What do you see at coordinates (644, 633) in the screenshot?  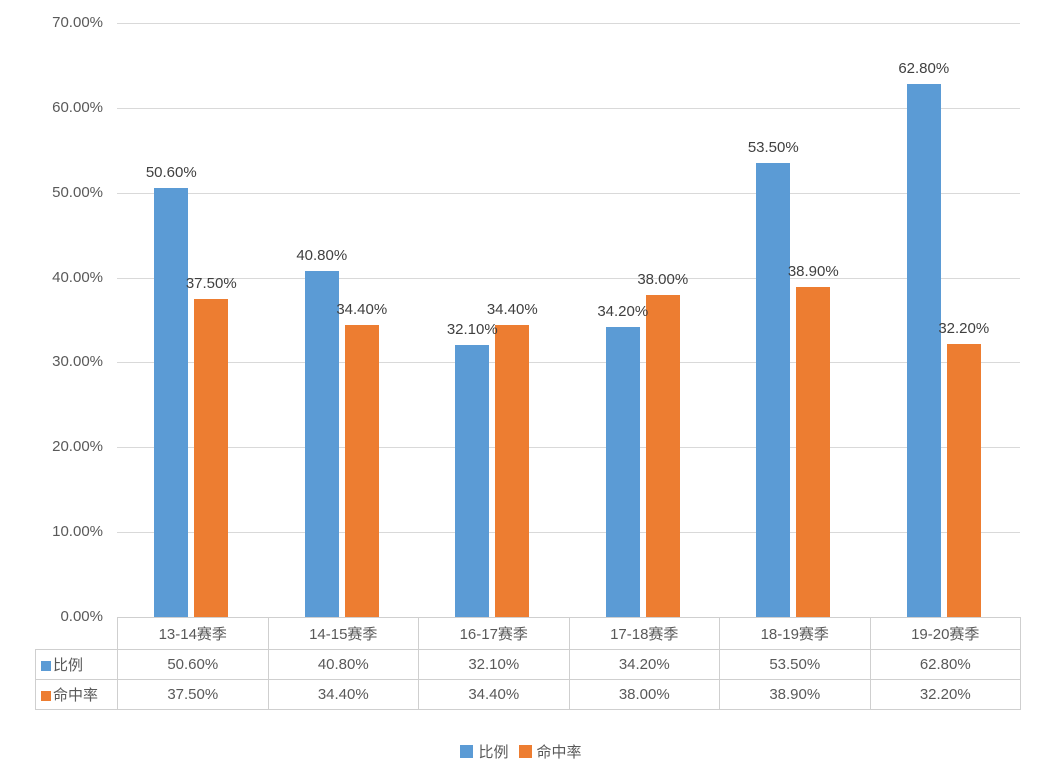 I see `table-category-header: 17-18赛季` at bounding box center [644, 633].